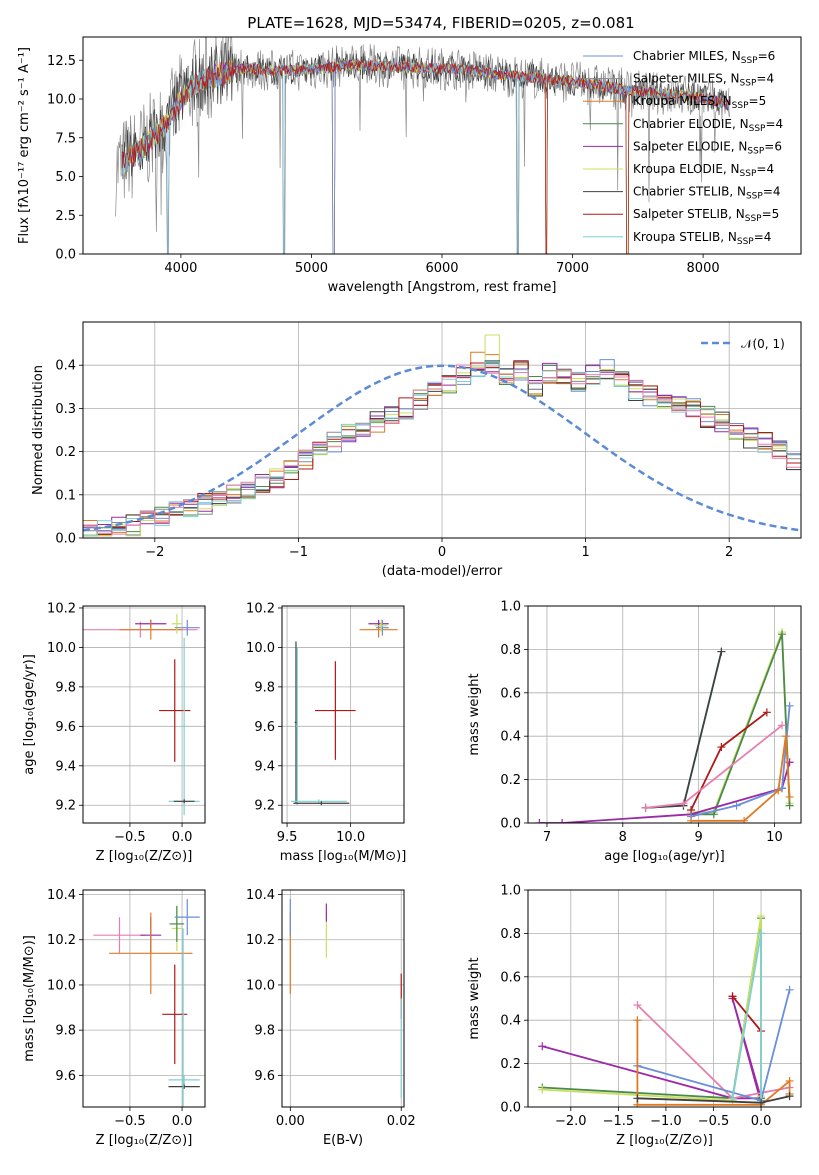 The width and height of the screenshot is (819, 1175). Describe the element at coordinates (685, 237) in the screenshot. I see `legend-label-main: Kroupa STELIB, N` at that location.